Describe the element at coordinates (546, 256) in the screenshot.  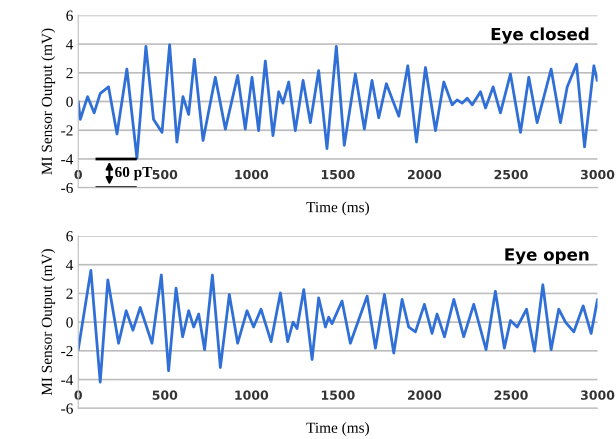
I see `text: Eye open` at that location.